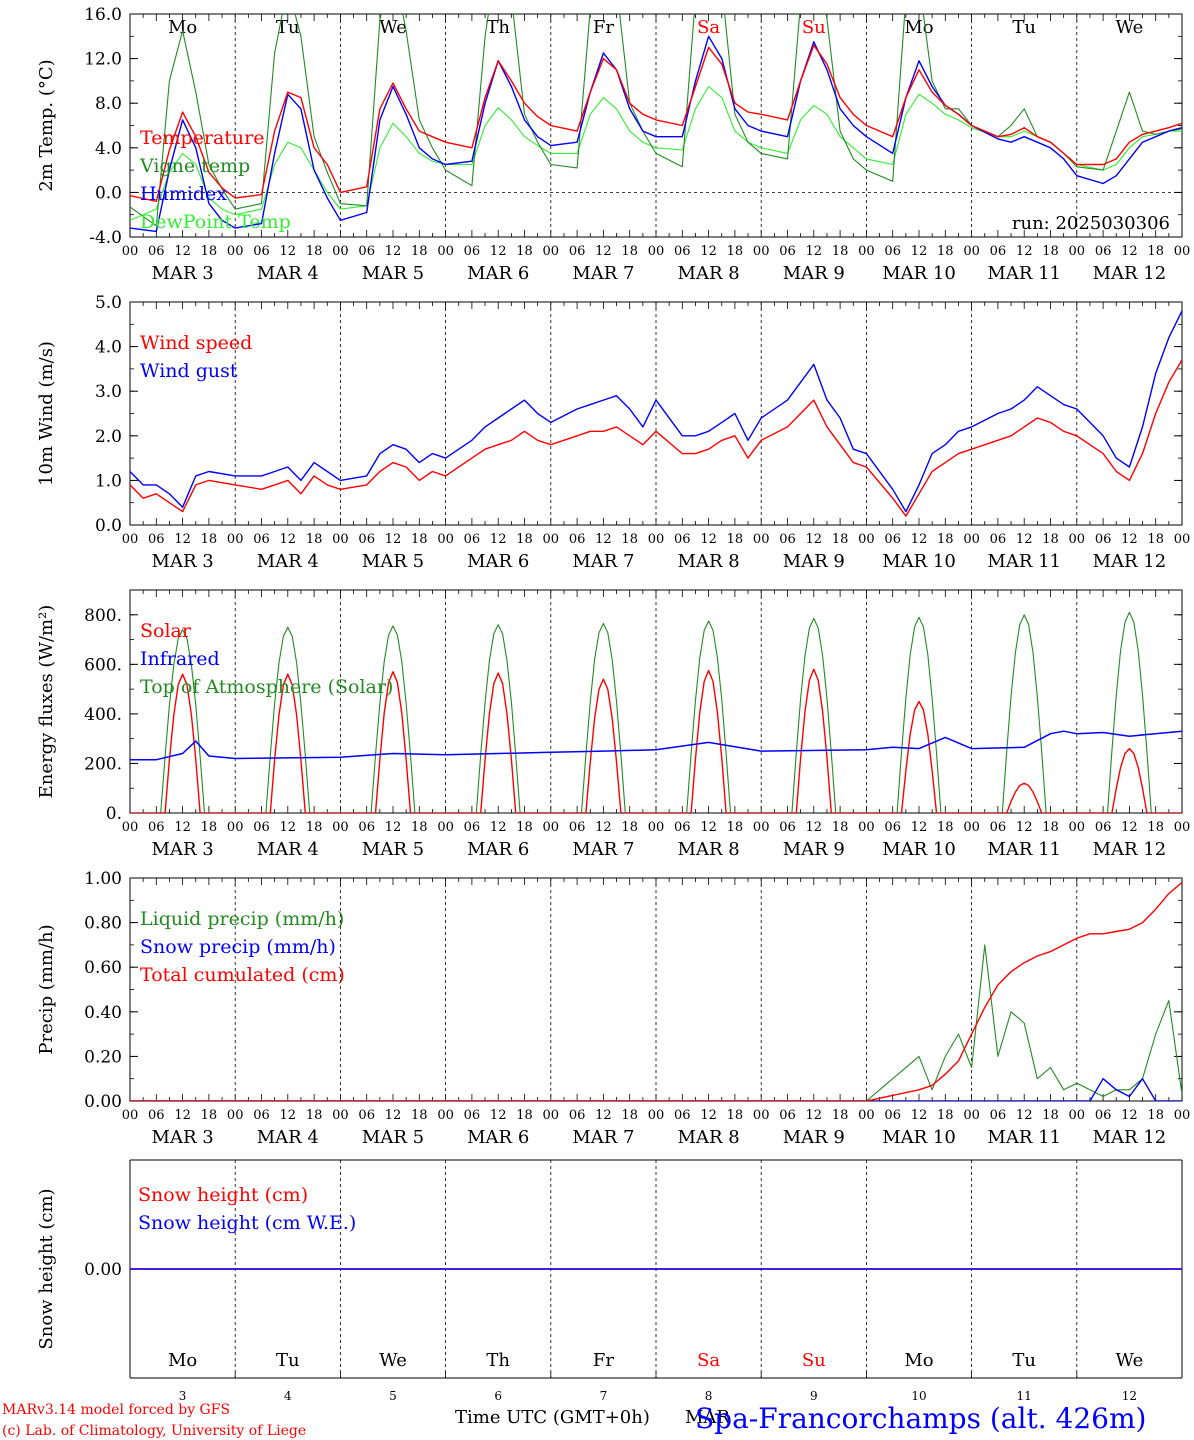  I want to click on y-tick-label: 0.00, so click(103, 1102).